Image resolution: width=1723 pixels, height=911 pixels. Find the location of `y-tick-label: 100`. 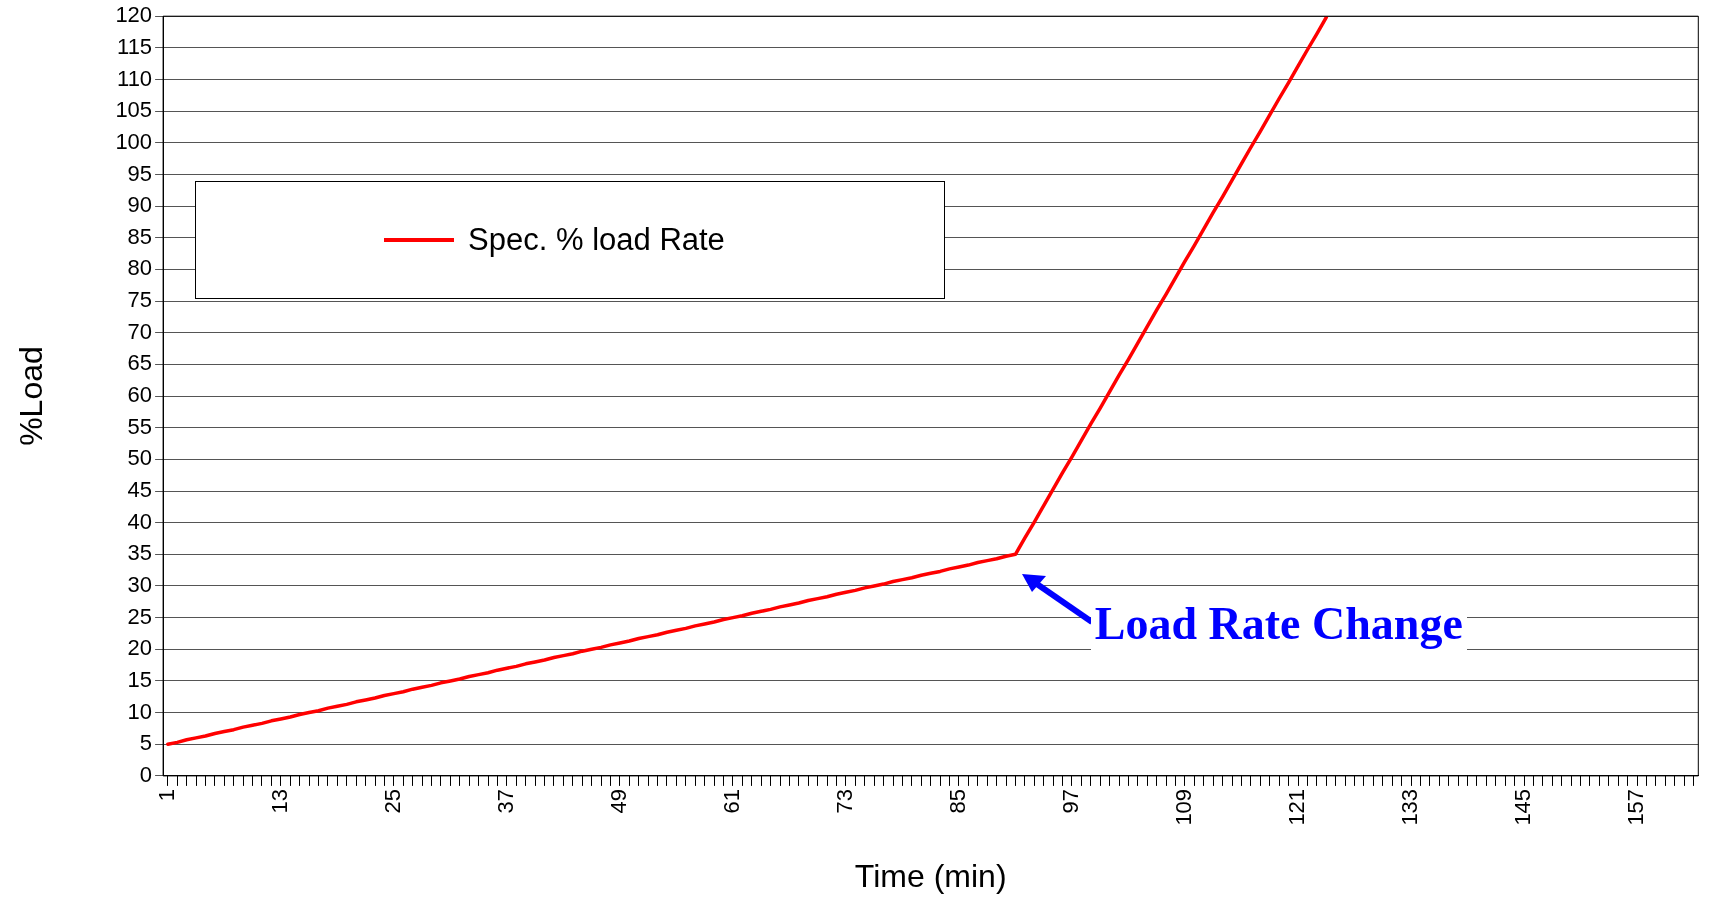

y-tick-label: 100 is located at coordinates (134, 141).